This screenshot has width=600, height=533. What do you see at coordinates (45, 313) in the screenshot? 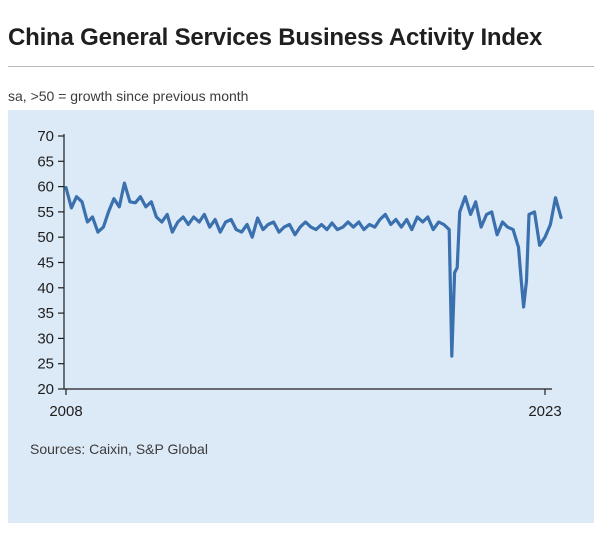
I see `y-tick-label: 35` at bounding box center [45, 313].